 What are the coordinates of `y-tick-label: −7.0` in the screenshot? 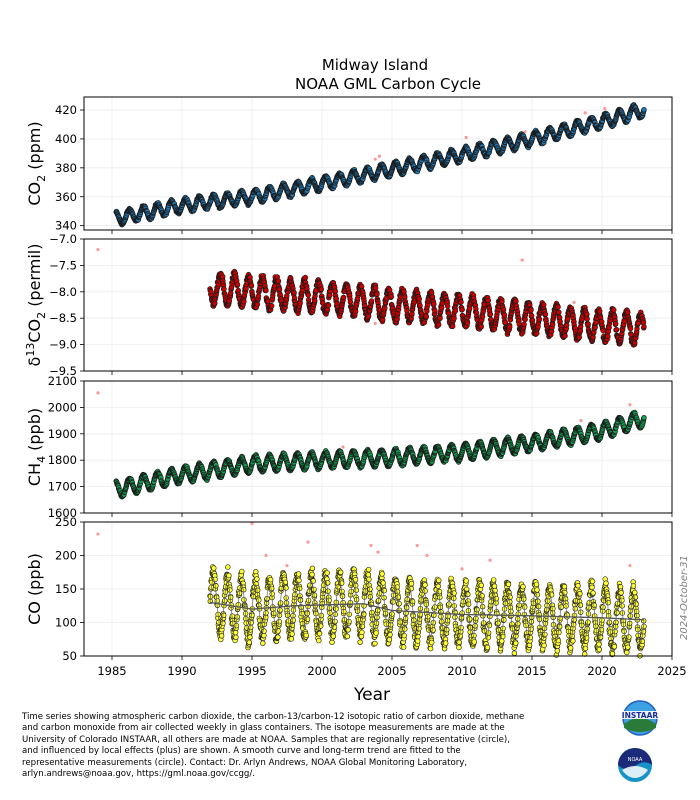 It's located at (63, 239).